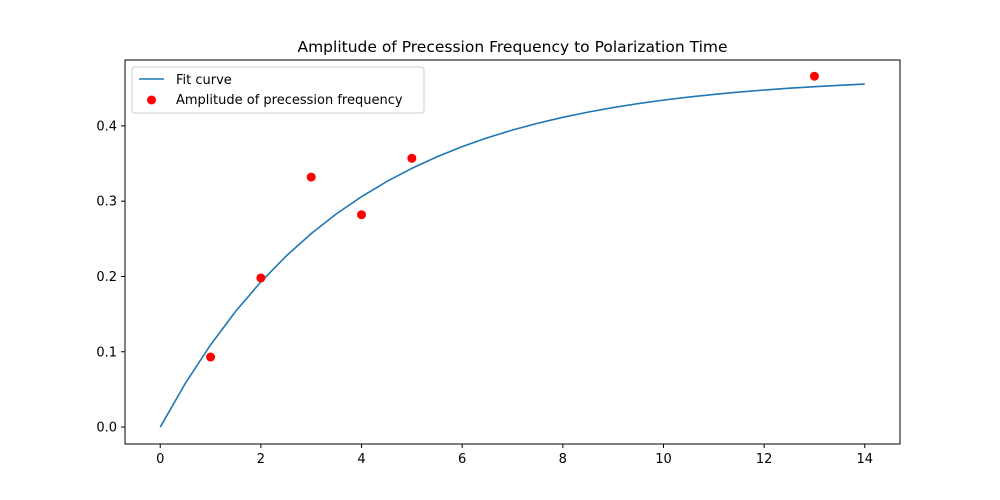 The width and height of the screenshot is (1000, 500). What do you see at coordinates (151, 100) in the screenshot?
I see `legend-marker-swatch` at bounding box center [151, 100].